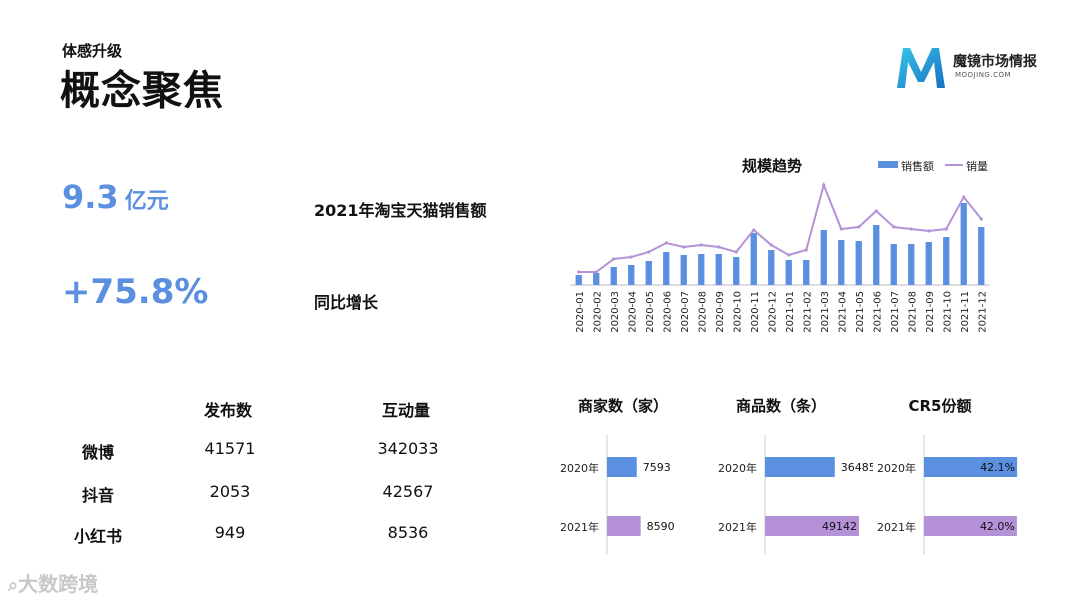 The image size is (1080, 607). Describe the element at coordinates (917, 166) in the screenshot. I see `legend-label-sales: 销售额` at that location.